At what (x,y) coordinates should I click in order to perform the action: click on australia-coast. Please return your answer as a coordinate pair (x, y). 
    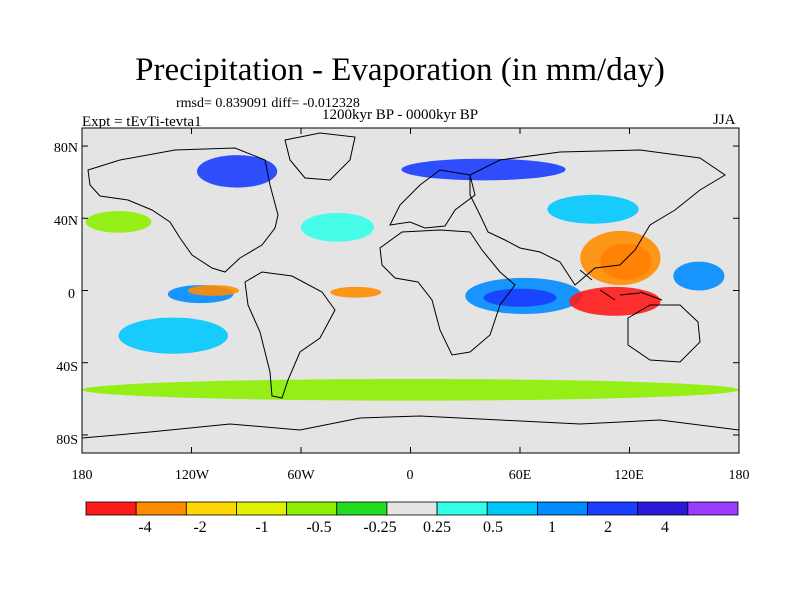
    Looking at the image, I should click on (664, 333).